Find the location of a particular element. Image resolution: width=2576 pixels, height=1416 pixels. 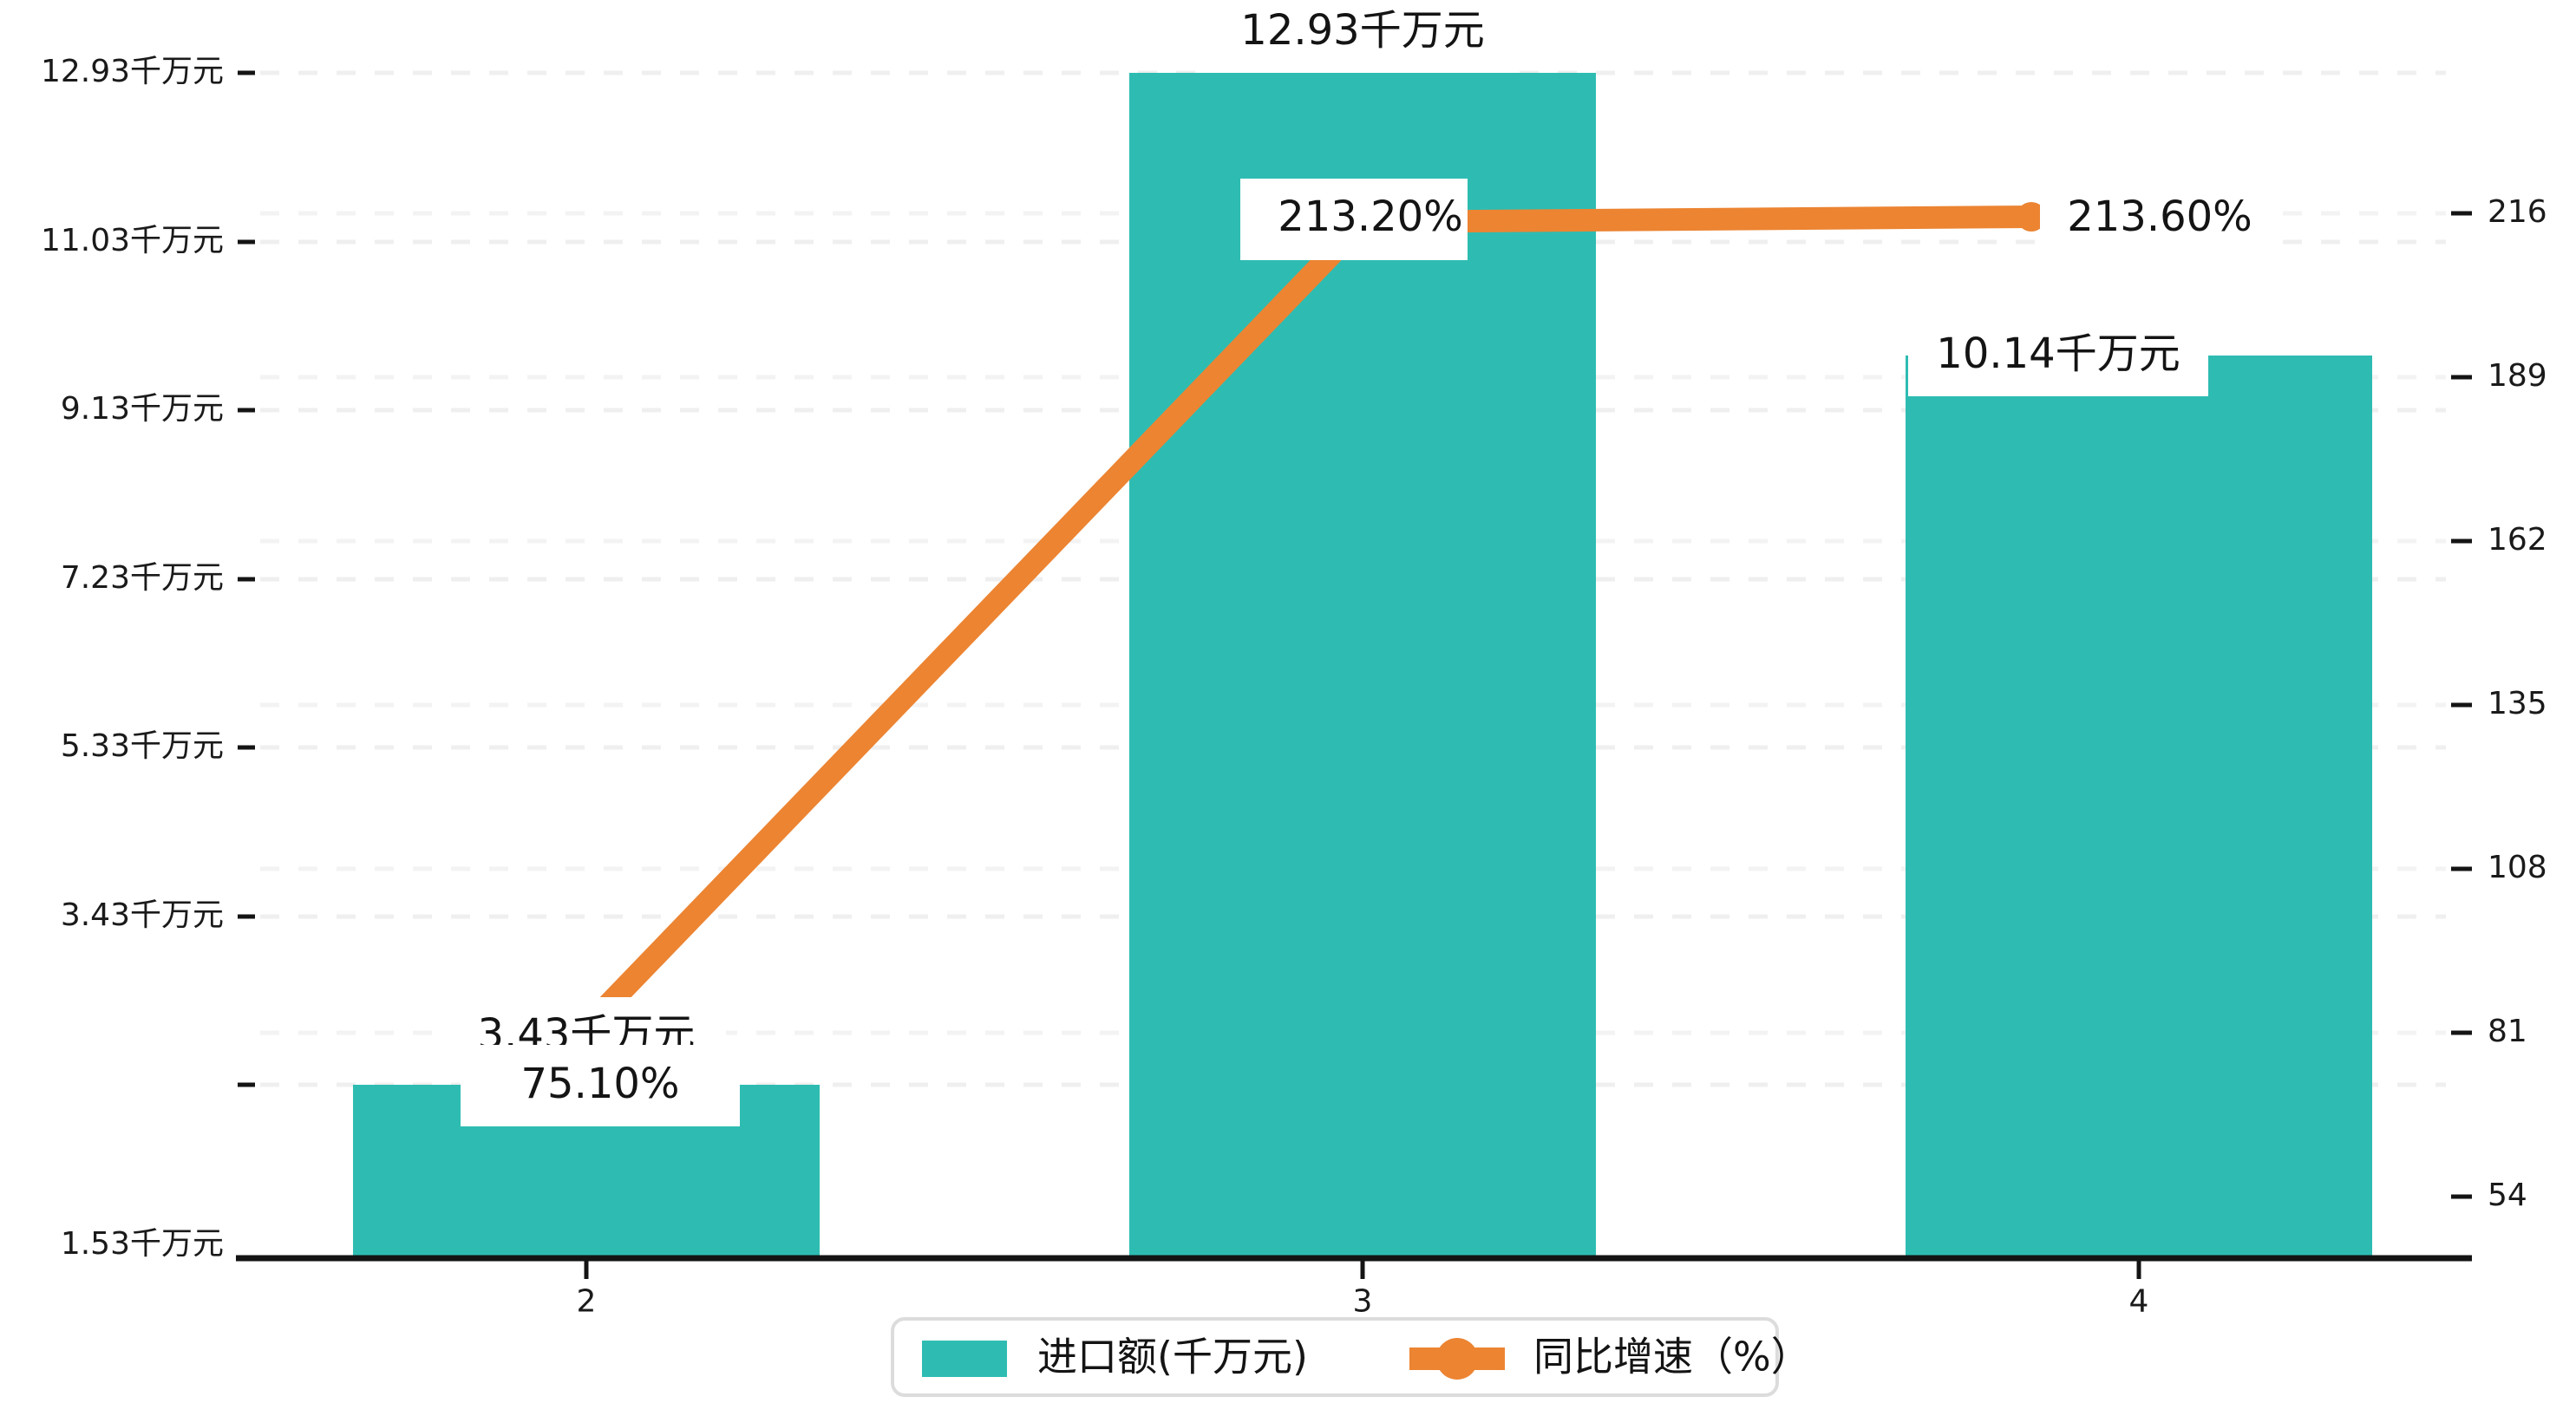

right-axis-tick-label: 162 is located at coordinates (2517, 540).